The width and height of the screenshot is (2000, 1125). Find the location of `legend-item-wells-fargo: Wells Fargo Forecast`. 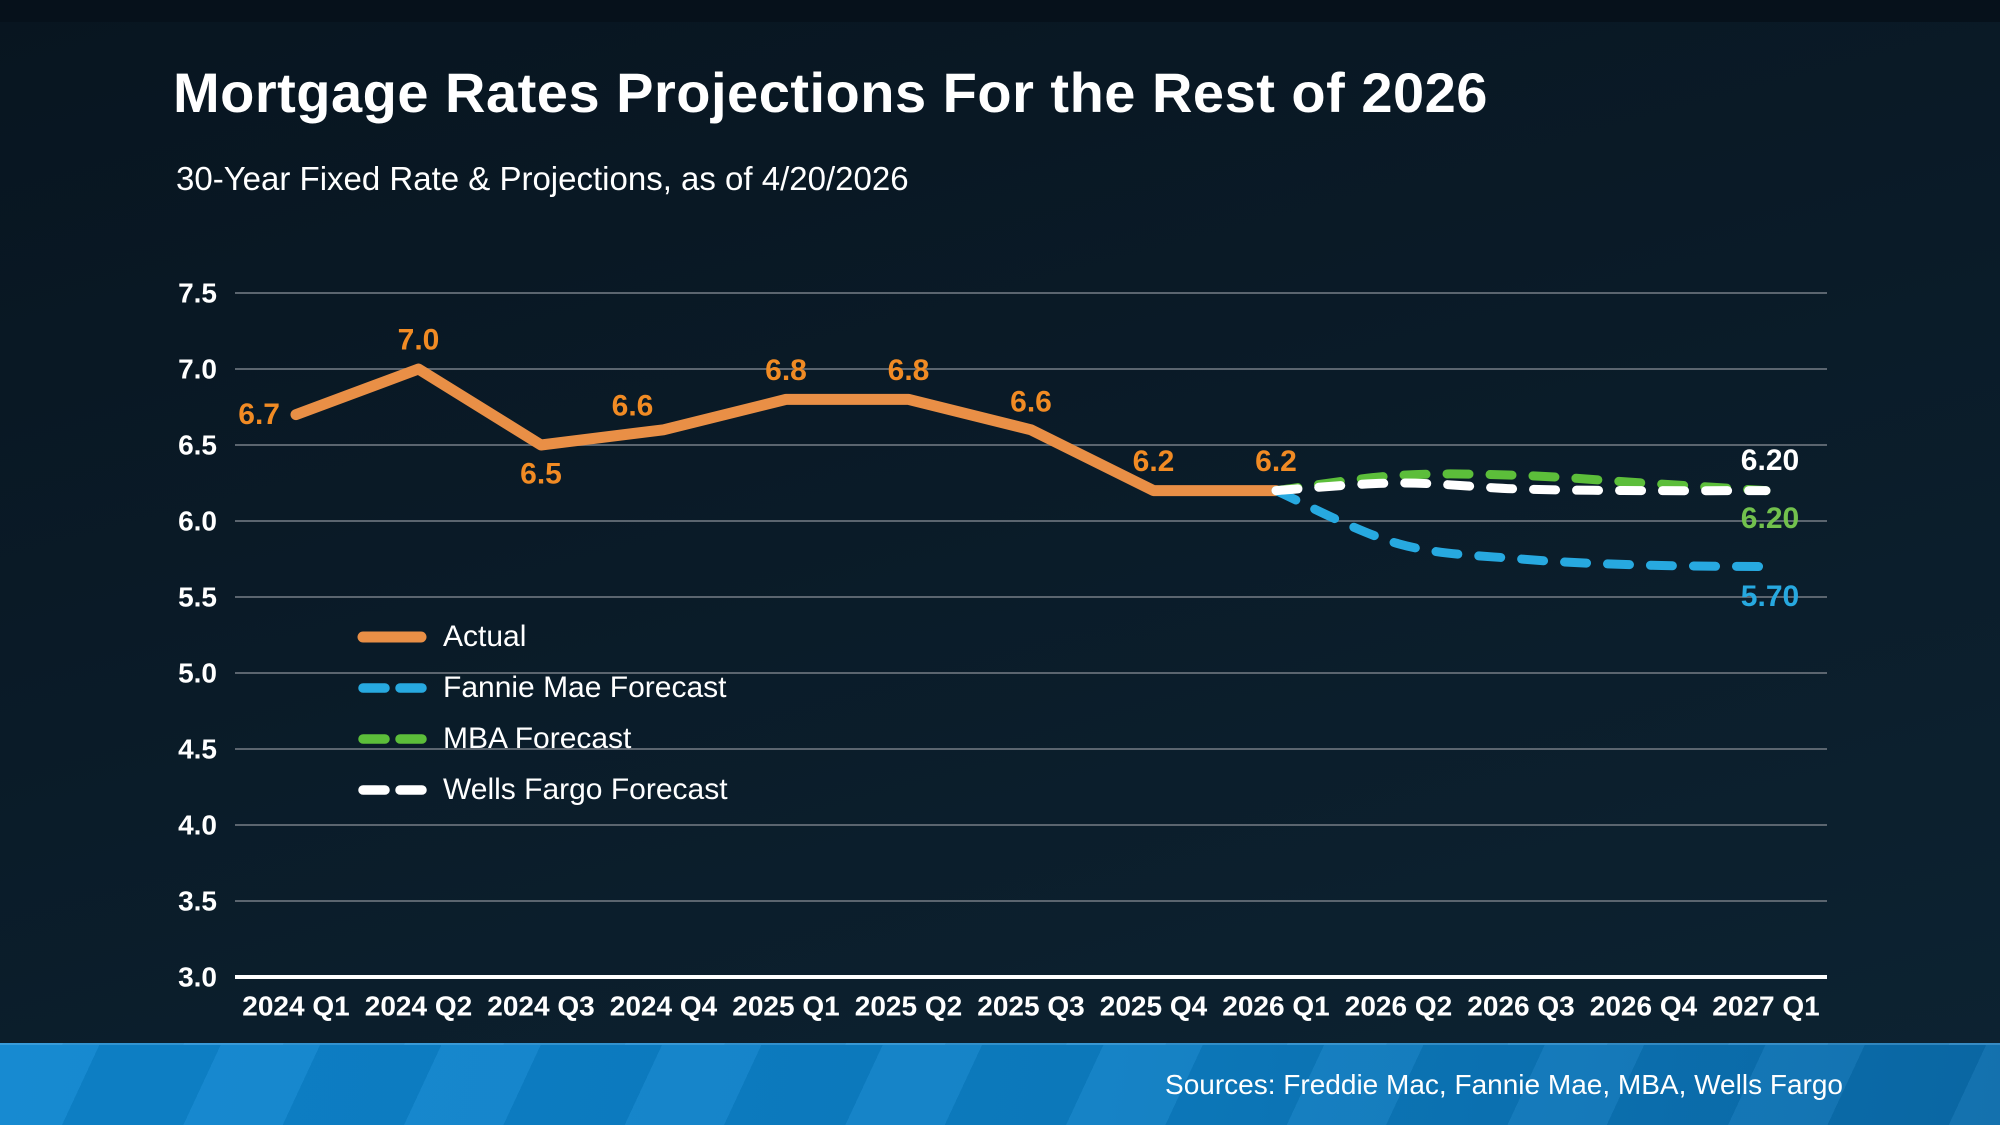

legend-item-wells-fargo: Wells Fargo Forecast is located at coordinates (542, 789).